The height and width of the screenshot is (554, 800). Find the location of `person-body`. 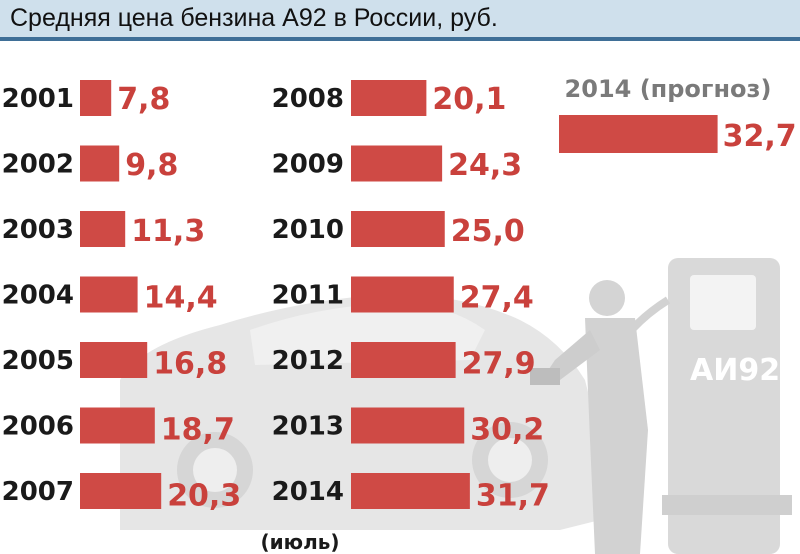

person-body is located at coordinates (616, 436).